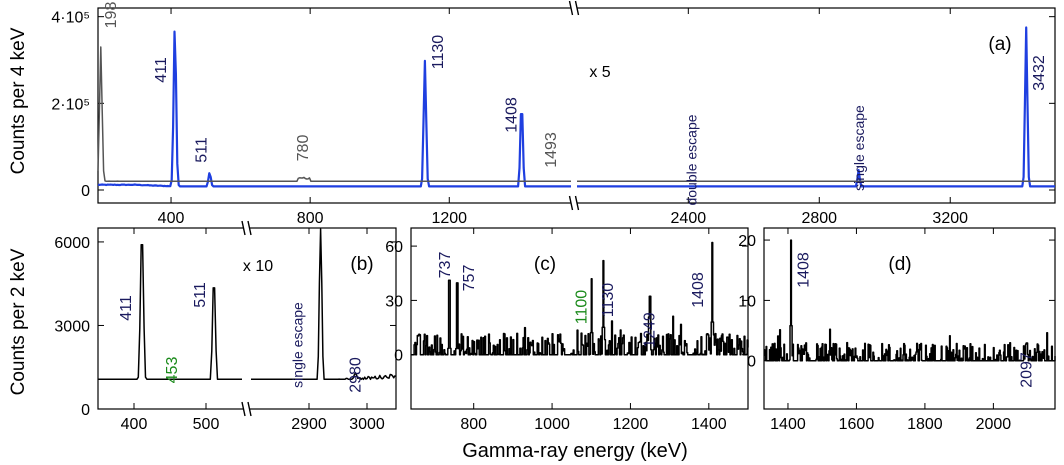 Image resolution: width=1064 pixels, height=465 pixels. What do you see at coordinates (689, 218) in the screenshot?
I see `x-tick-label: 2400` at bounding box center [689, 218].